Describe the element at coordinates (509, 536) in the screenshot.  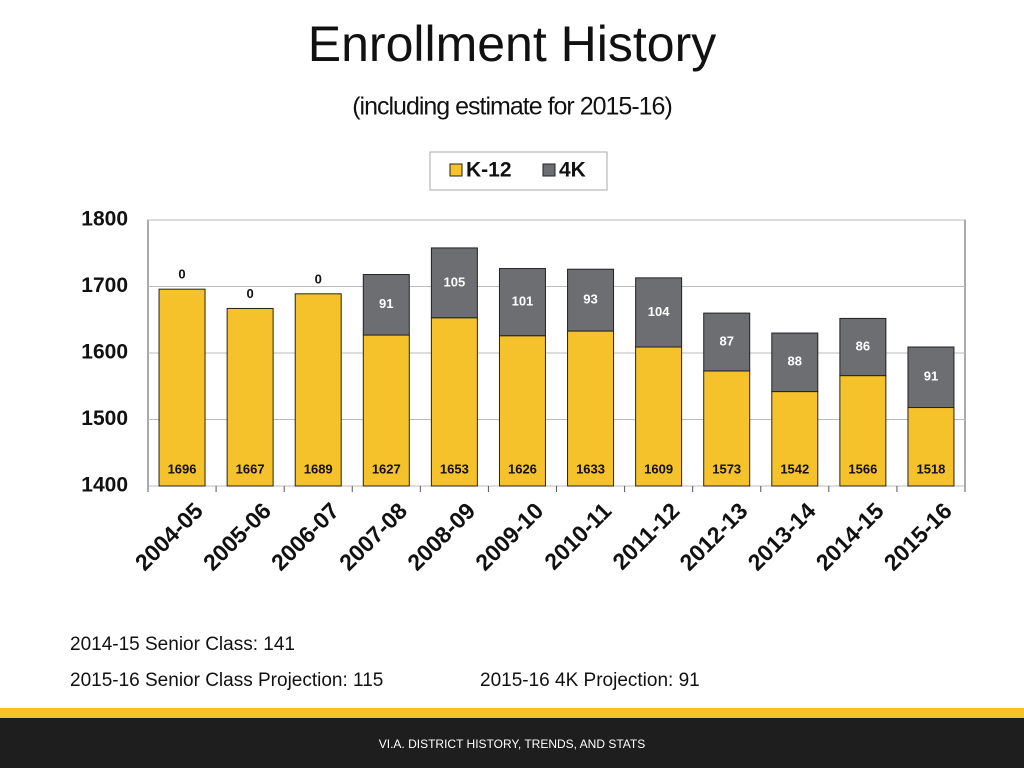
I see `x-tick-label: 2009-10` at that location.